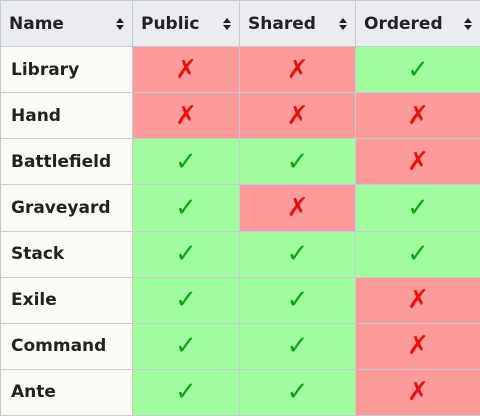 This screenshot has width=480, height=416. I want to click on table-row: Hand ✗ ✗ ✗, so click(240, 116).